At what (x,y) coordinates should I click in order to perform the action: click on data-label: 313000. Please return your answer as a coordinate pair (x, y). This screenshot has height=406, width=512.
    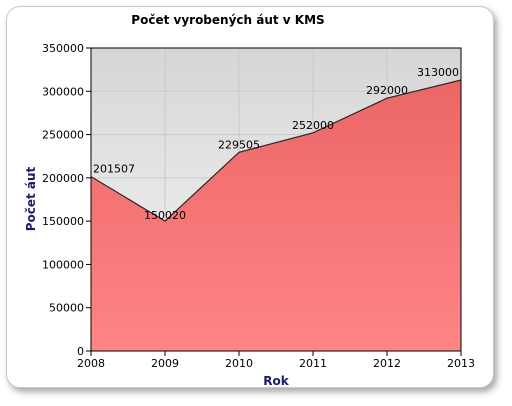
    Looking at the image, I should click on (438, 72).